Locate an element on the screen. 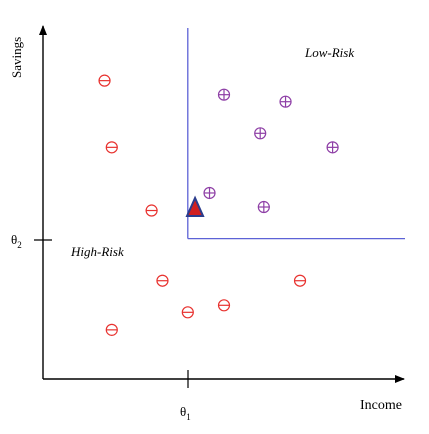 This screenshot has height=434, width=429. x-axis-label: Income is located at coordinates (381, 405).